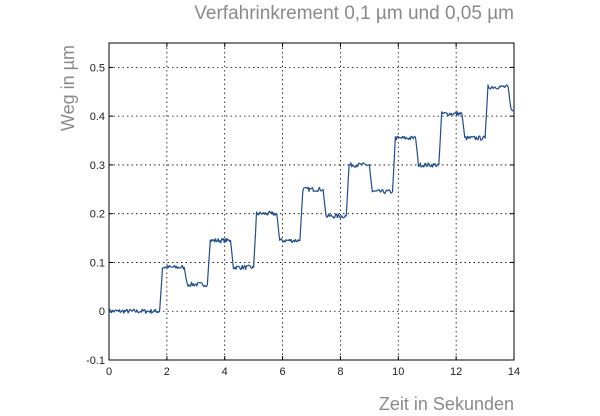  I want to click on chart-title: Verfahrinkrement 0,1 µm und 0,05 µm, so click(354, 13).